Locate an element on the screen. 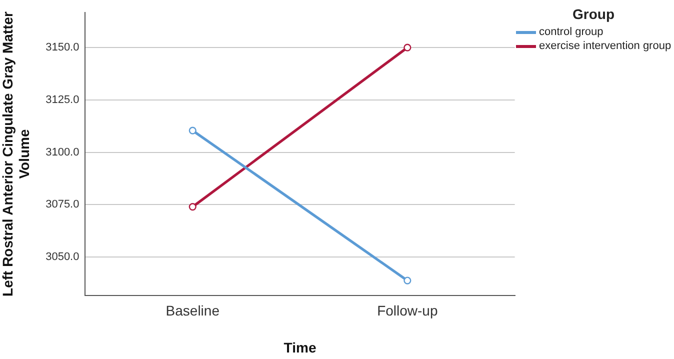  y-axis-title: Left Rostral Anterior Cingulate Gray Matter Volume is located at coordinates (16, 153).